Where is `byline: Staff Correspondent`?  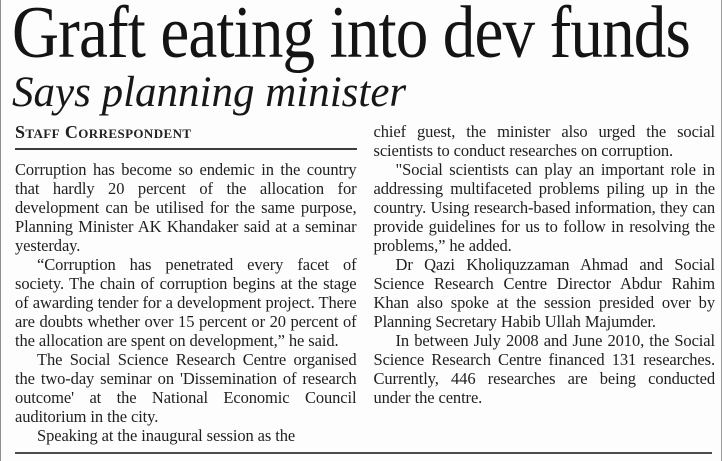
byline: Staff Correspondent is located at coordinates (186, 136).